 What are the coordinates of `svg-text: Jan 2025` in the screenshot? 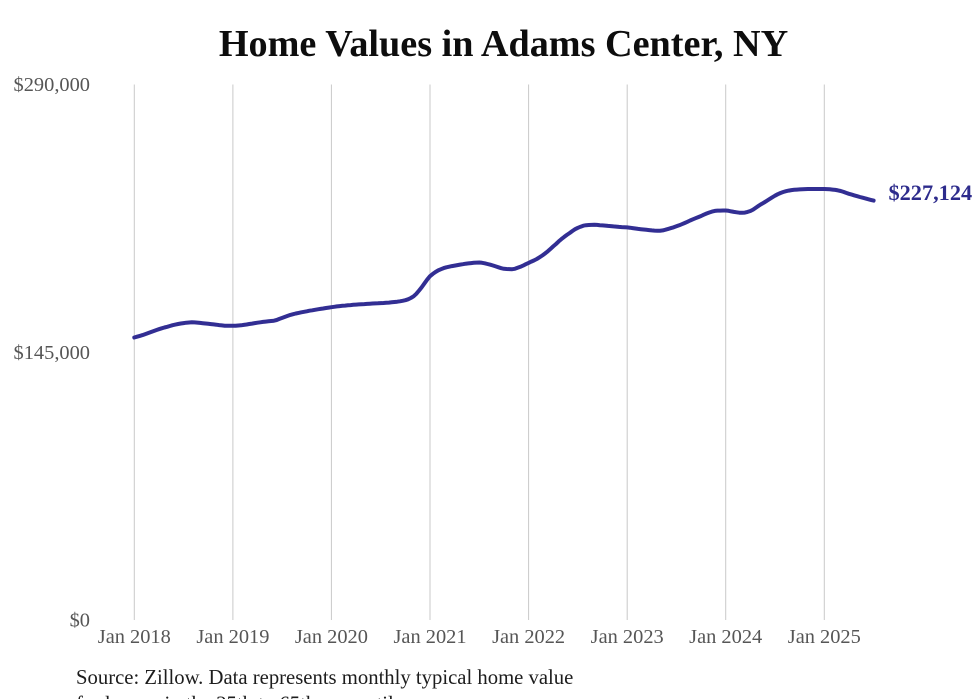 It's located at (824, 637).